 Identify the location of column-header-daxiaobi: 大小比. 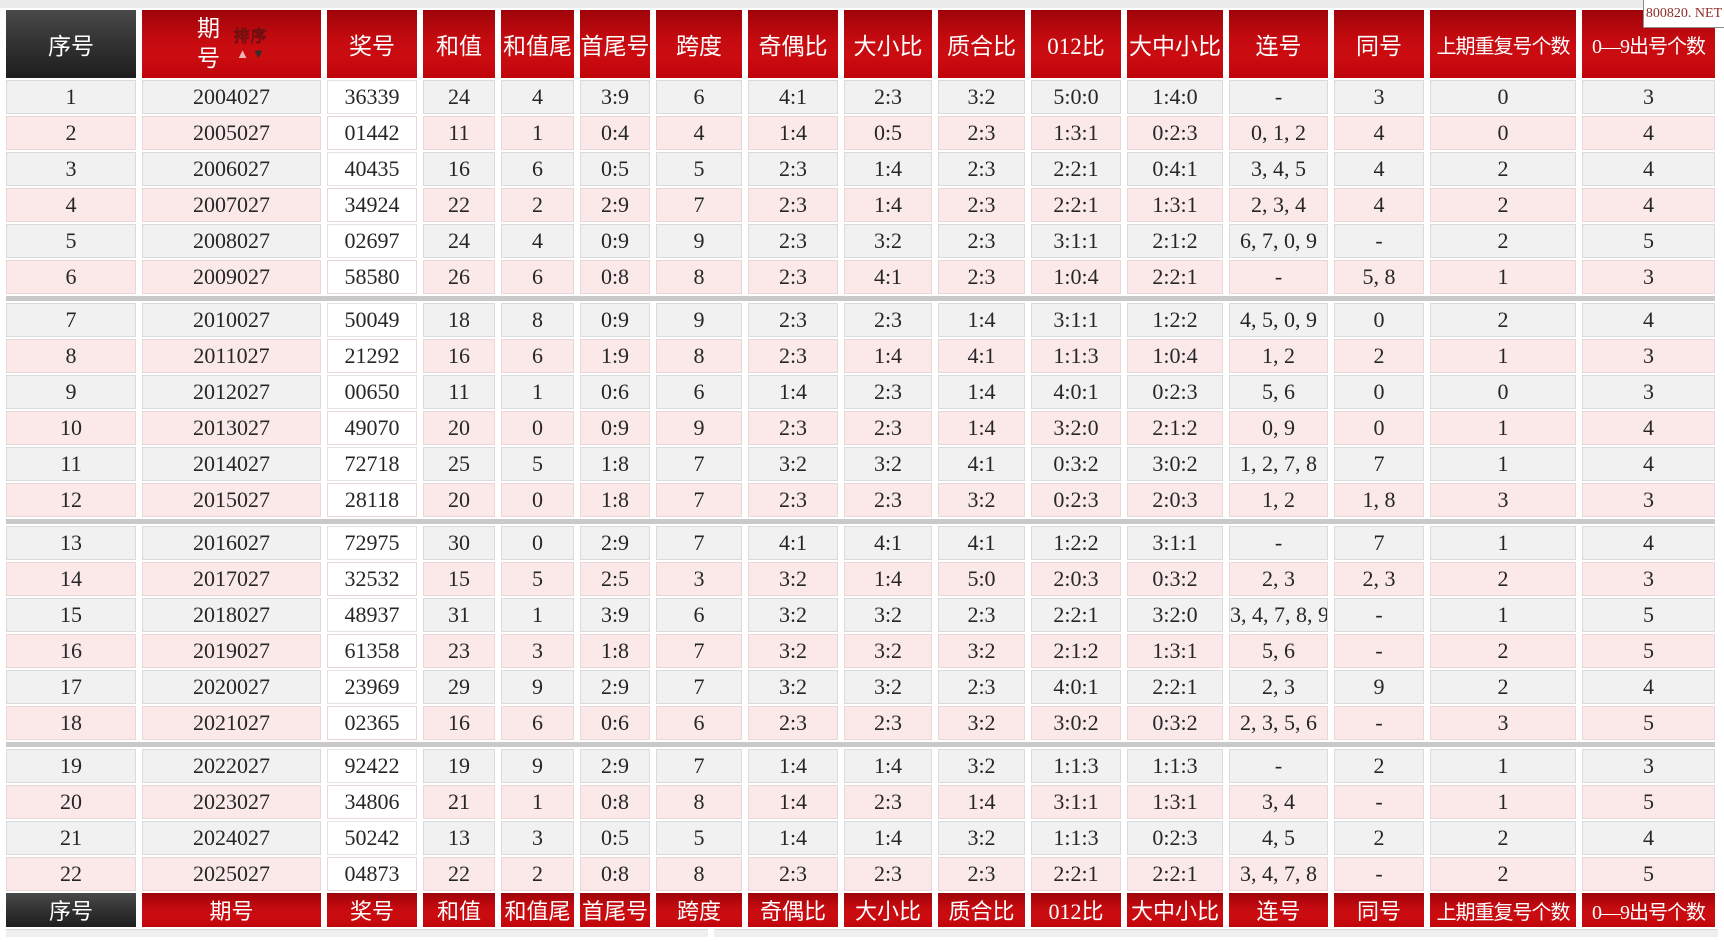
(888, 44).